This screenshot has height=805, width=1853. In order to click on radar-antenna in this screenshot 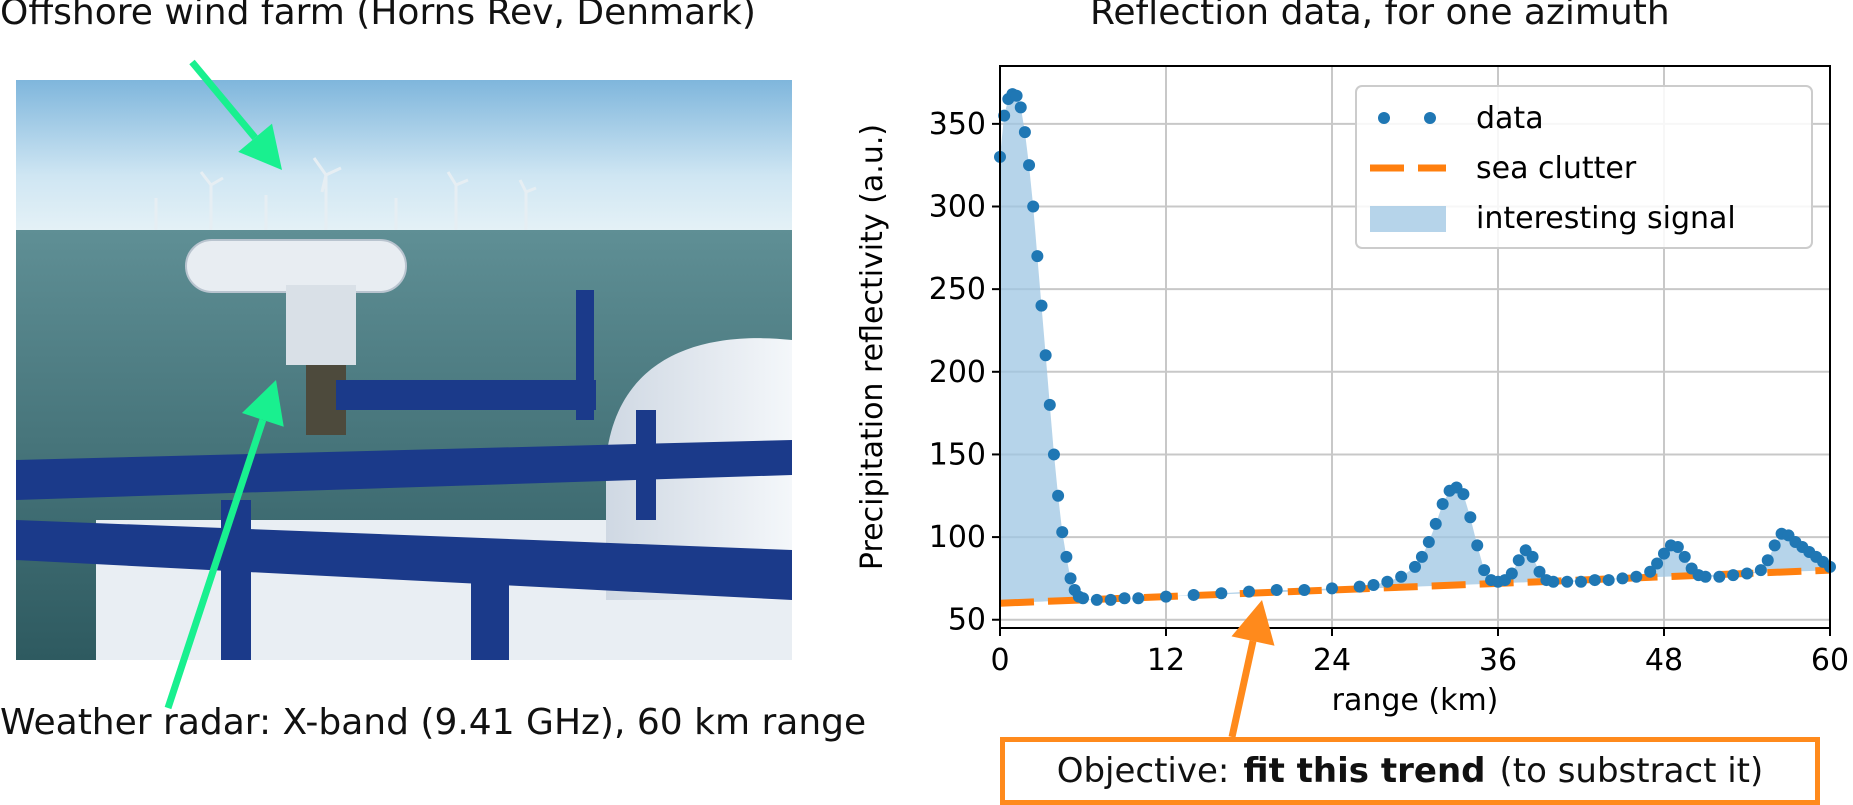, I will do `click(296, 337)`.